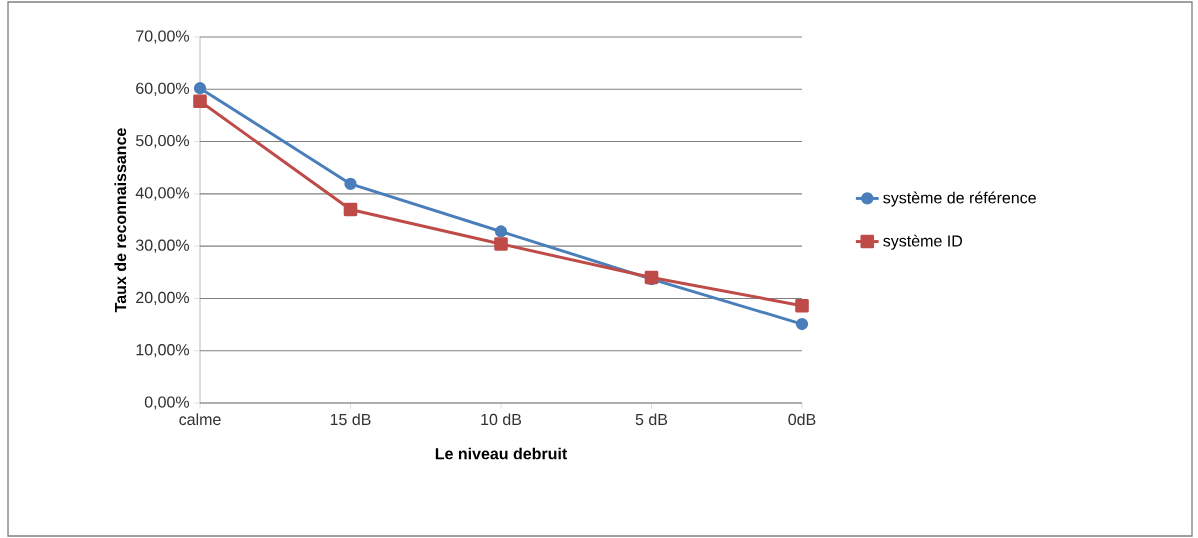  What do you see at coordinates (923, 242) in the screenshot?
I see `legend-label: système ID` at bounding box center [923, 242].